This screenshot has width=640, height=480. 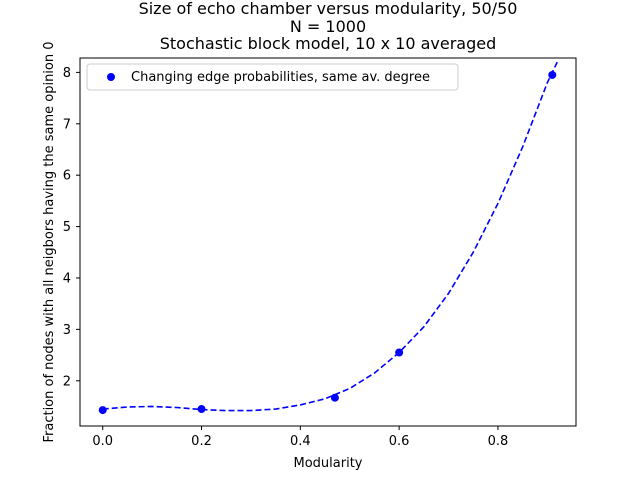 I want to click on chart-title-line-2: N = 1000, so click(x=328, y=26).